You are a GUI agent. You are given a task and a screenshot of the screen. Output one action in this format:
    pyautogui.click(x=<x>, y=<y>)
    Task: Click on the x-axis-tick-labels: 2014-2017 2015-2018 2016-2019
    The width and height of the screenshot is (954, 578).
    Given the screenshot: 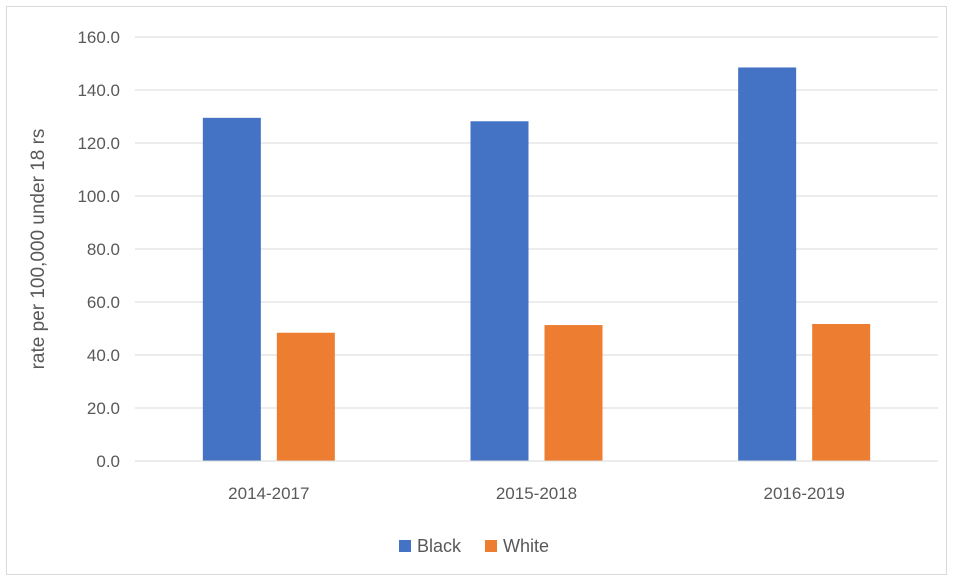 What is the action you would take?
    pyautogui.click(x=536, y=493)
    